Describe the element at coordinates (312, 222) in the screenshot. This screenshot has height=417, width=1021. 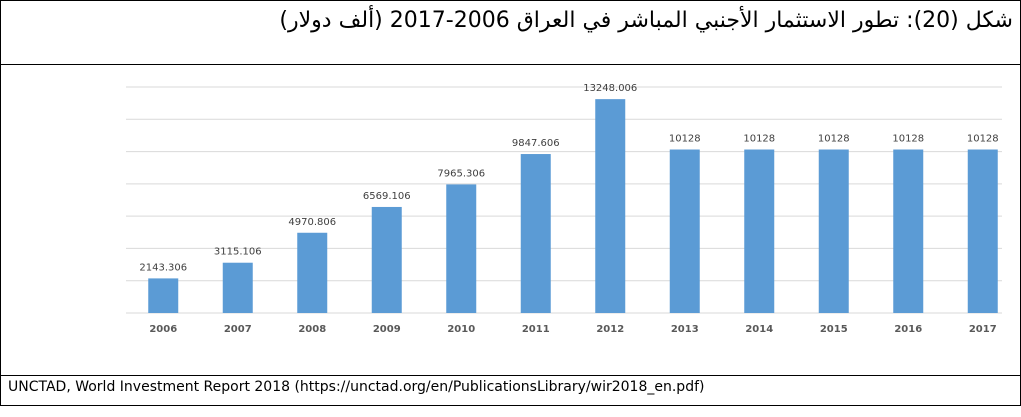
I see `data-label: 4970.806` at that location.